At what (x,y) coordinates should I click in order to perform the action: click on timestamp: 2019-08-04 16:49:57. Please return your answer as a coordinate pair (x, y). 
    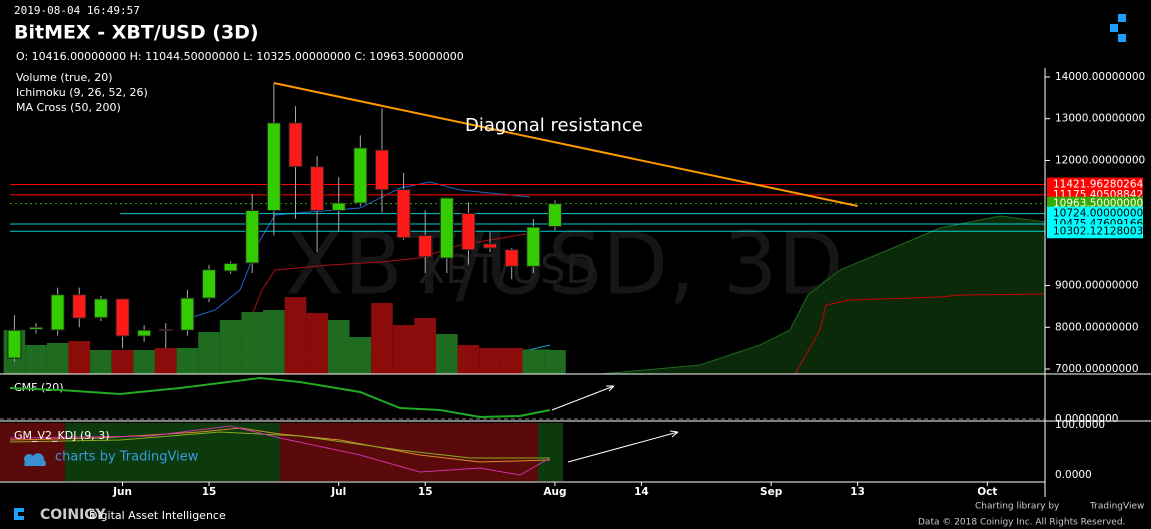
    Looking at the image, I should click on (77, 10).